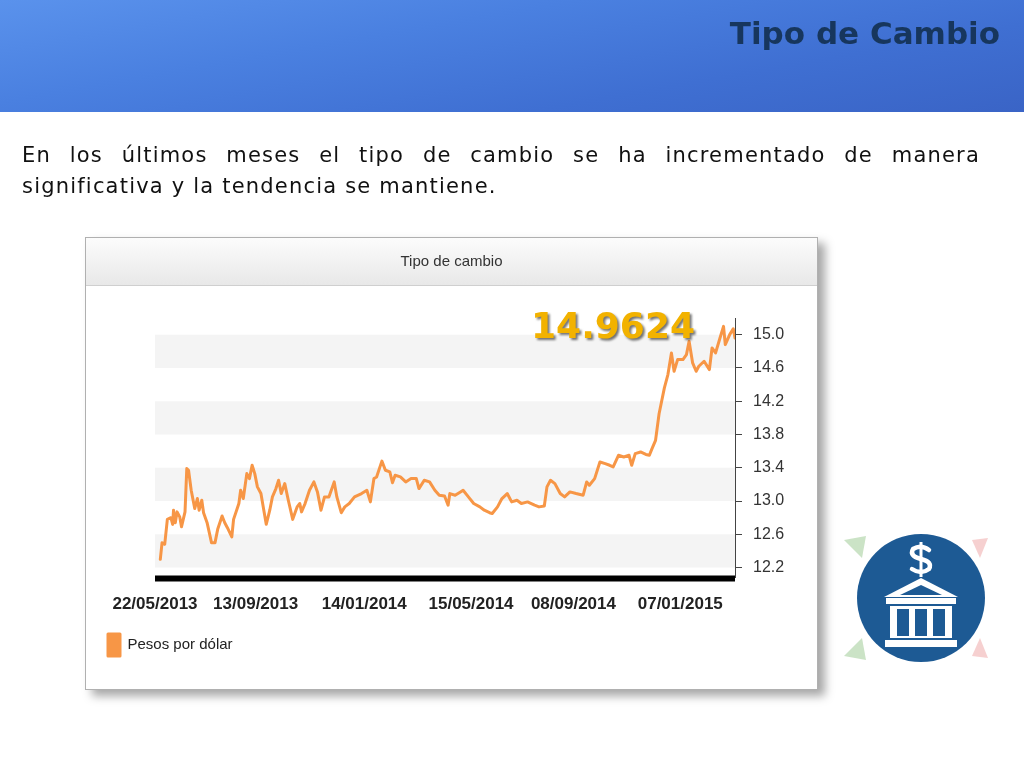 Image resolution: width=1024 pixels, height=768 pixels. Describe the element at coordinates (573, 604) in the screenshot. I see `x-tick-label: 08/09/2014` at that location.